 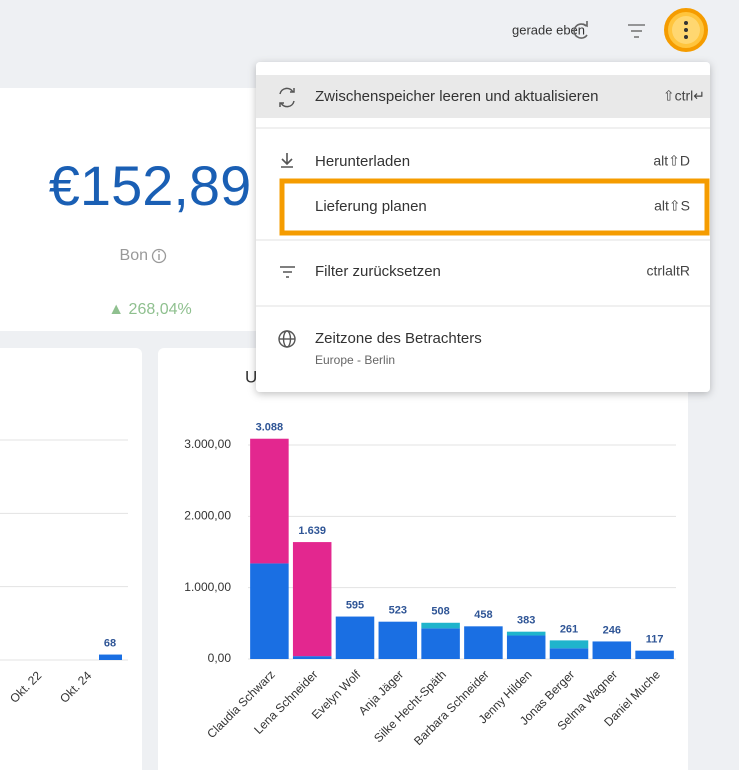 I want to click on globe-icon, so click(x=287, y=339).